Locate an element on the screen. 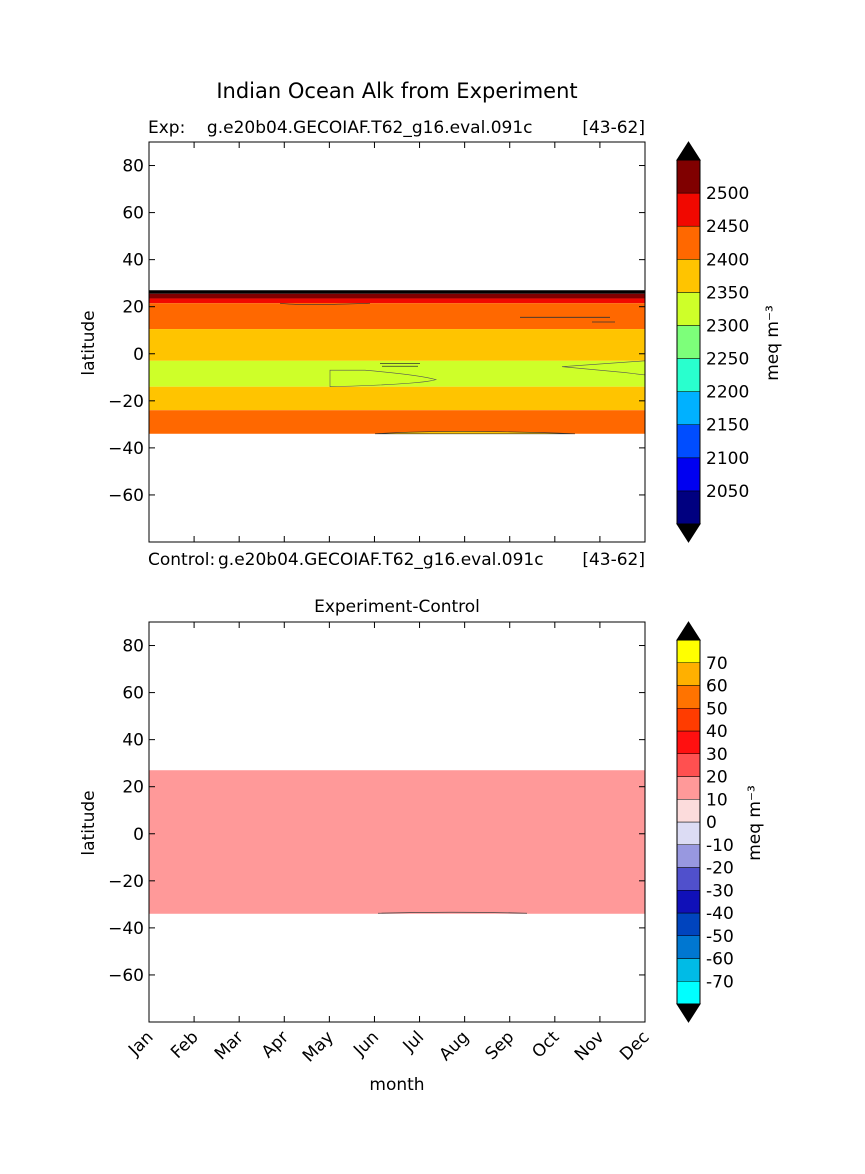 Image resolution: width=865 pixels, height=1174 pixels. bottom-y-tick-label: 40 is located at coordinates (133, 741).